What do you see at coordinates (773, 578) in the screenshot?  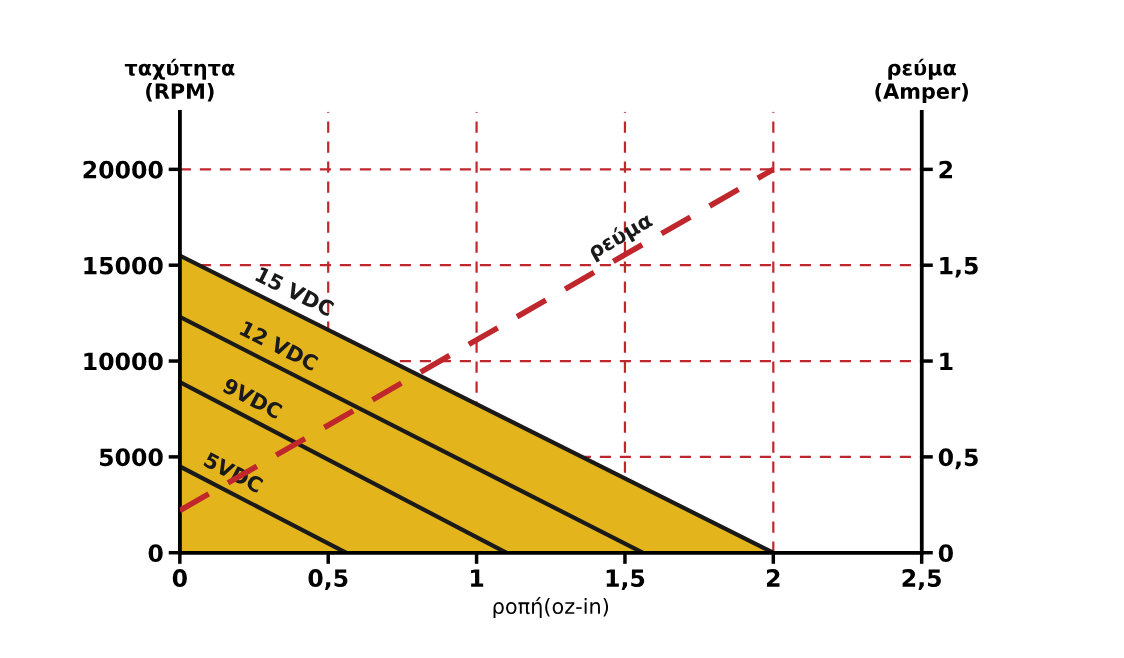 I see `x-tick-label: 2` at bounding box center [773, 578].